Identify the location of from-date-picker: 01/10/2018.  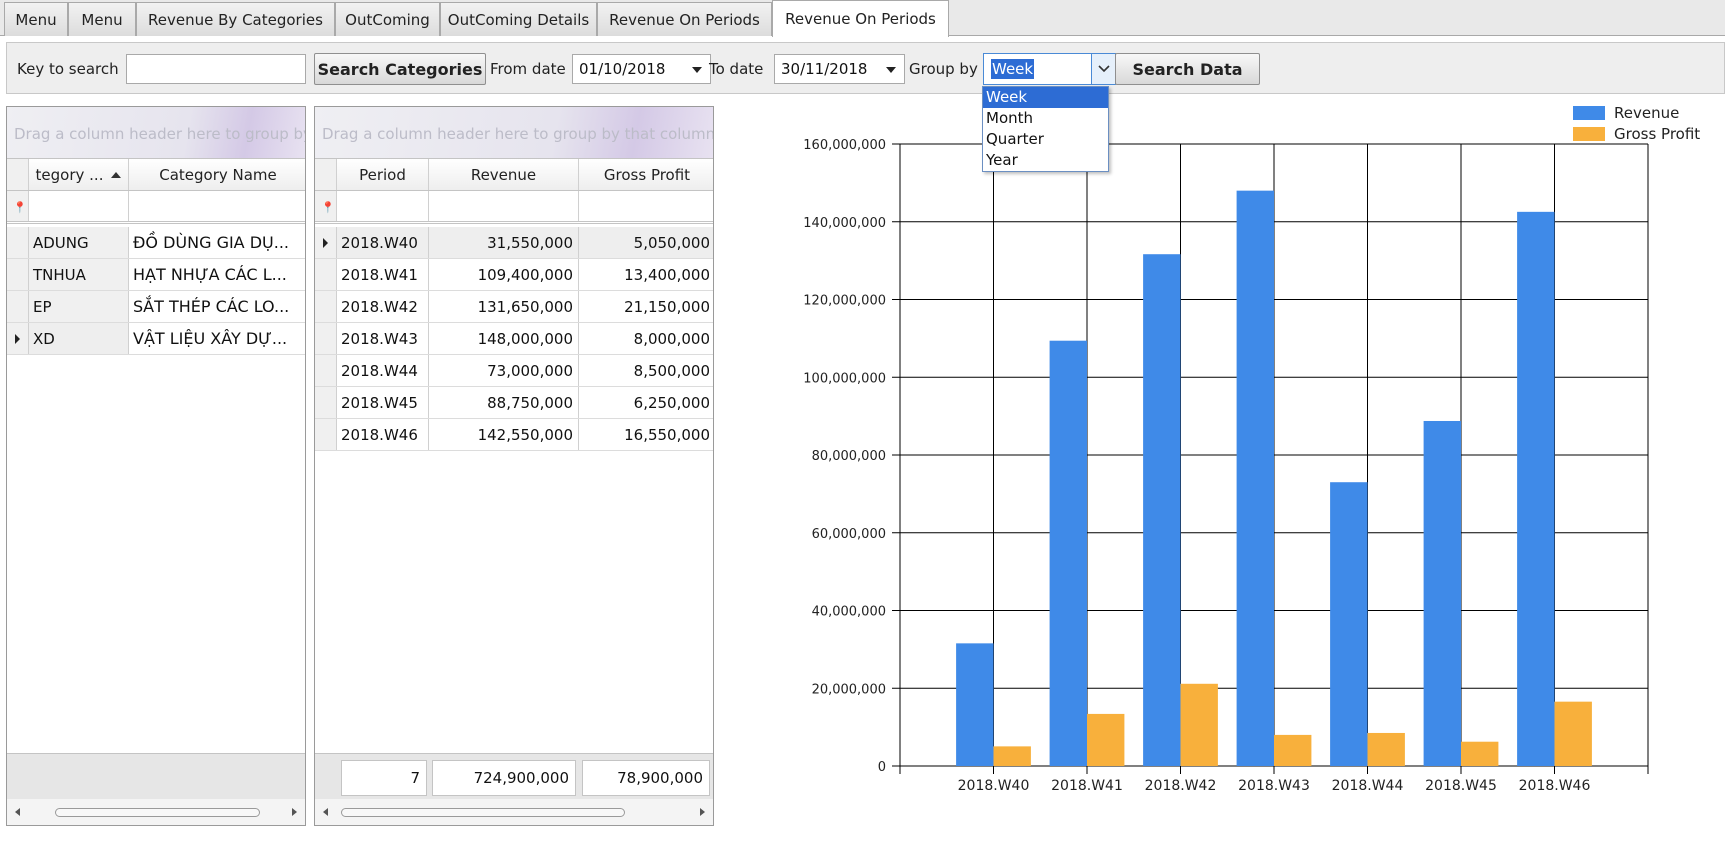
(641, 69).